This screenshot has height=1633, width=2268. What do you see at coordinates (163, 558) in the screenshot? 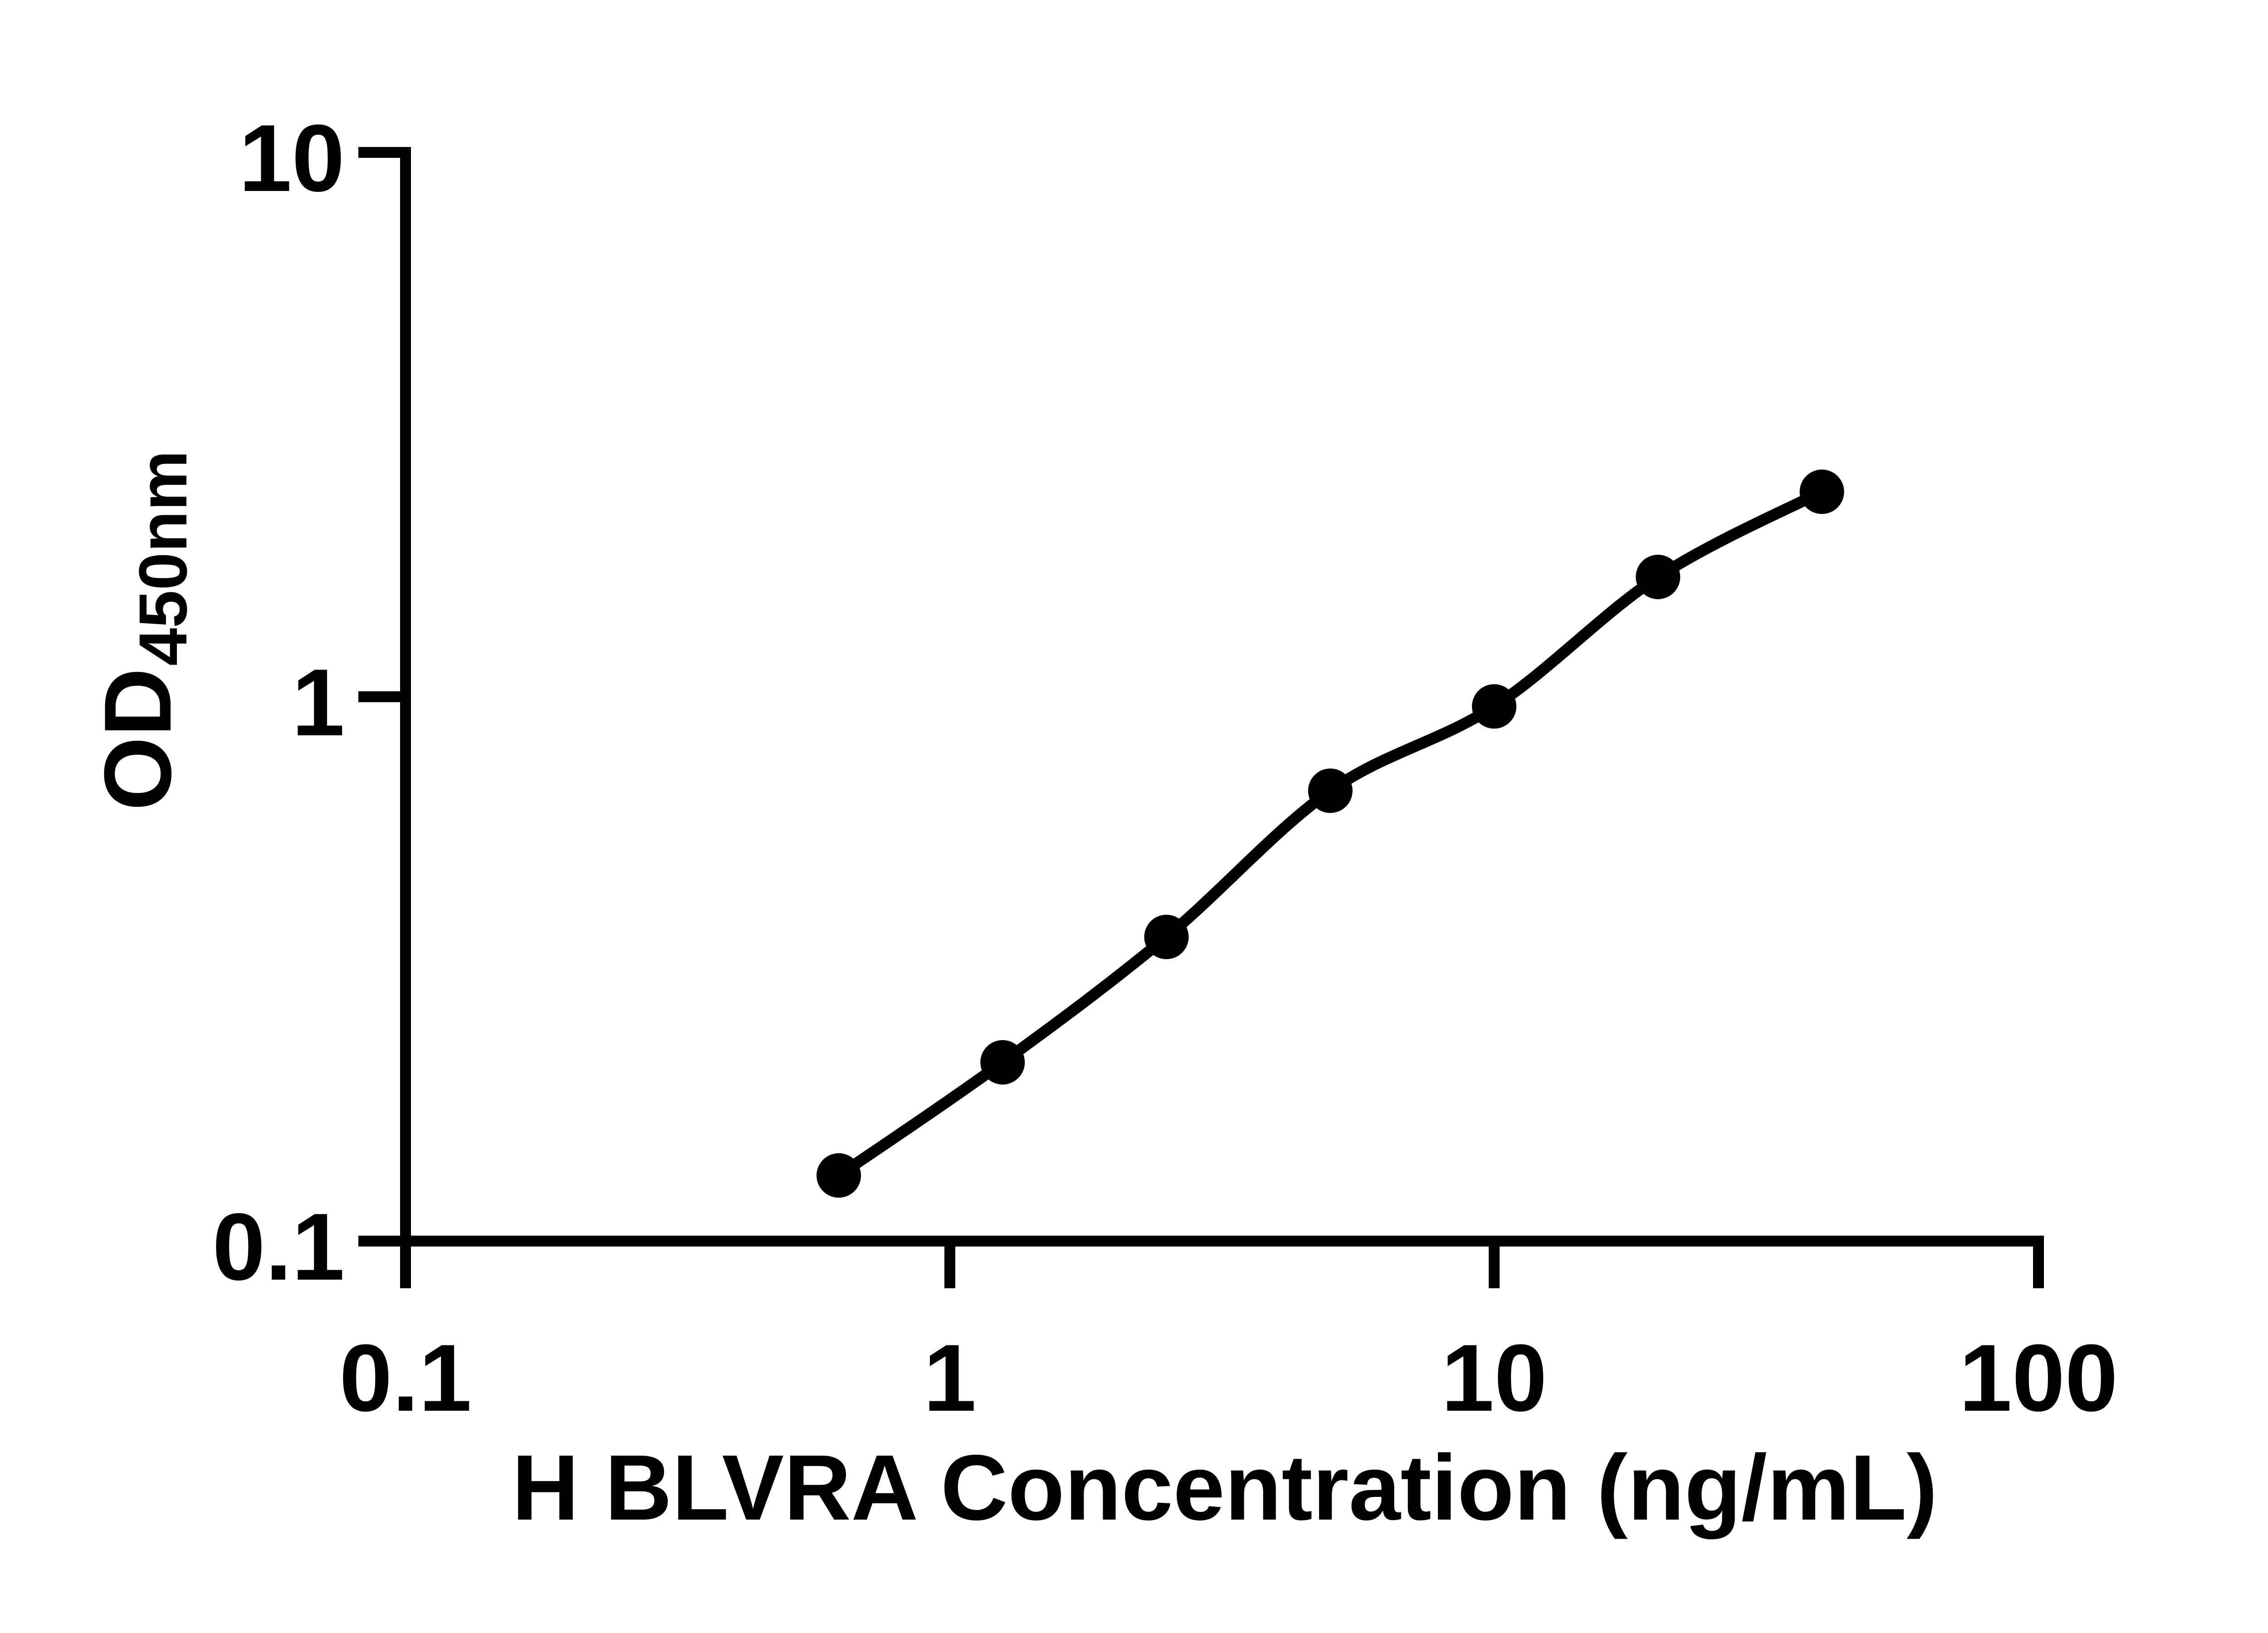
I see `y-axis-title-sub: 450nm` at bounding box center [163, 558].